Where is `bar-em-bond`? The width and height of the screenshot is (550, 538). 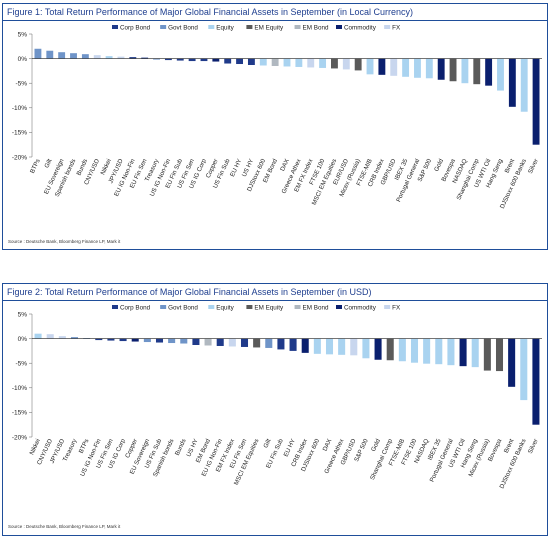 bar-em-bond is located at coordinates (275, 62).